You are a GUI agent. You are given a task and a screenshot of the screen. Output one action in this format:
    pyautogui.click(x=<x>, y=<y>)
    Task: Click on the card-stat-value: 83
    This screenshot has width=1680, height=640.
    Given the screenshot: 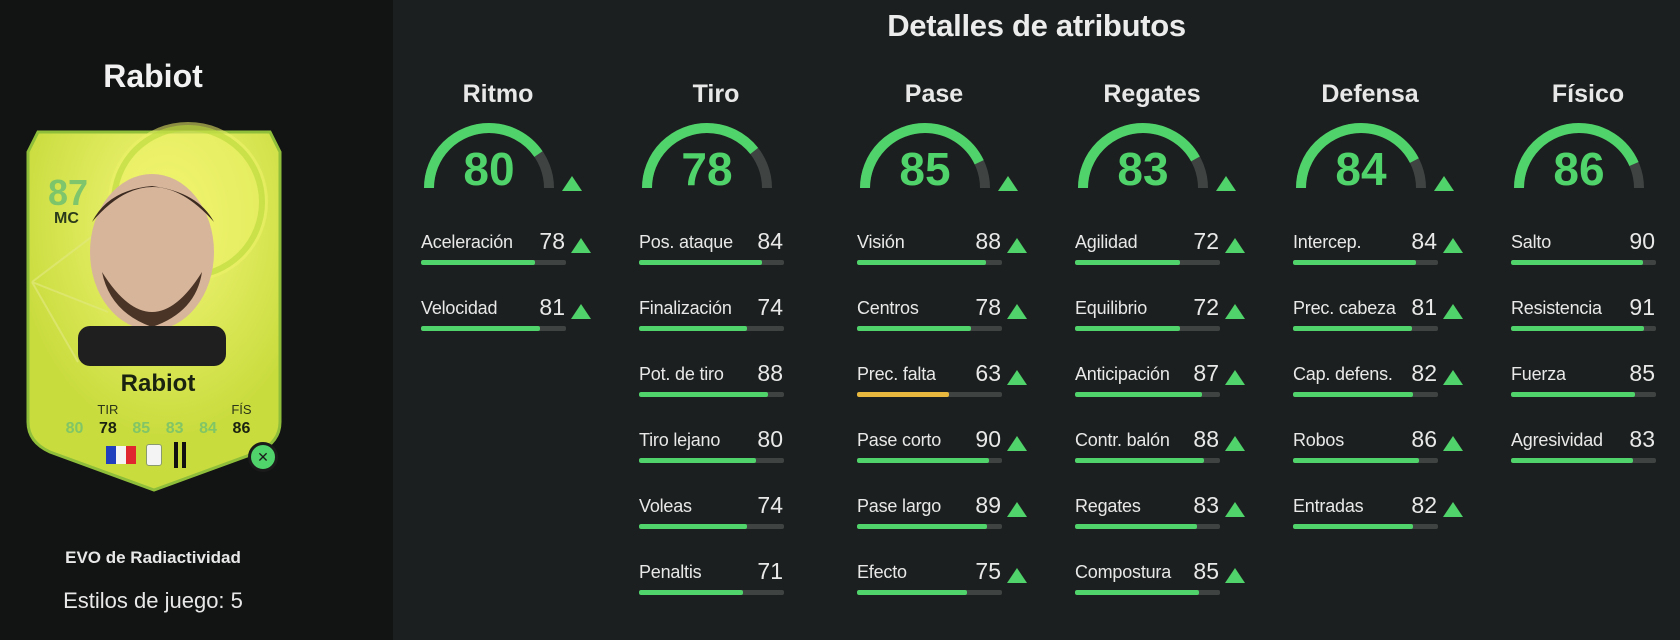 What is the action you would take?
    pyautogui.click(x=174, y=428)
    